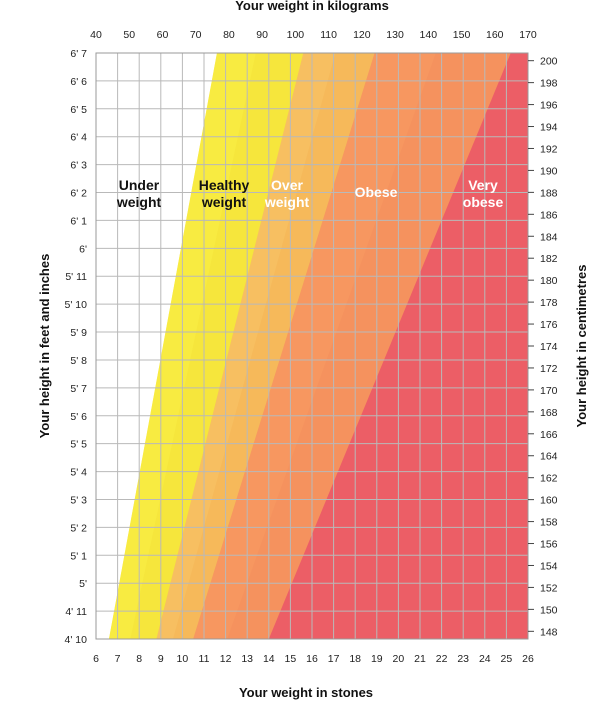  What do you see at coordinates (118, 659) in the screenshot?
I see `stone-tick-label: 7` at bounding box center [118, 659].